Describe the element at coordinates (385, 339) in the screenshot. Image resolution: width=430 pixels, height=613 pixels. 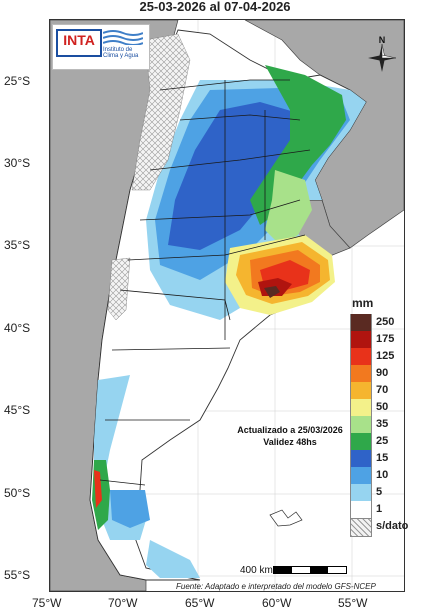
I see `legend-label: 175` at that location.